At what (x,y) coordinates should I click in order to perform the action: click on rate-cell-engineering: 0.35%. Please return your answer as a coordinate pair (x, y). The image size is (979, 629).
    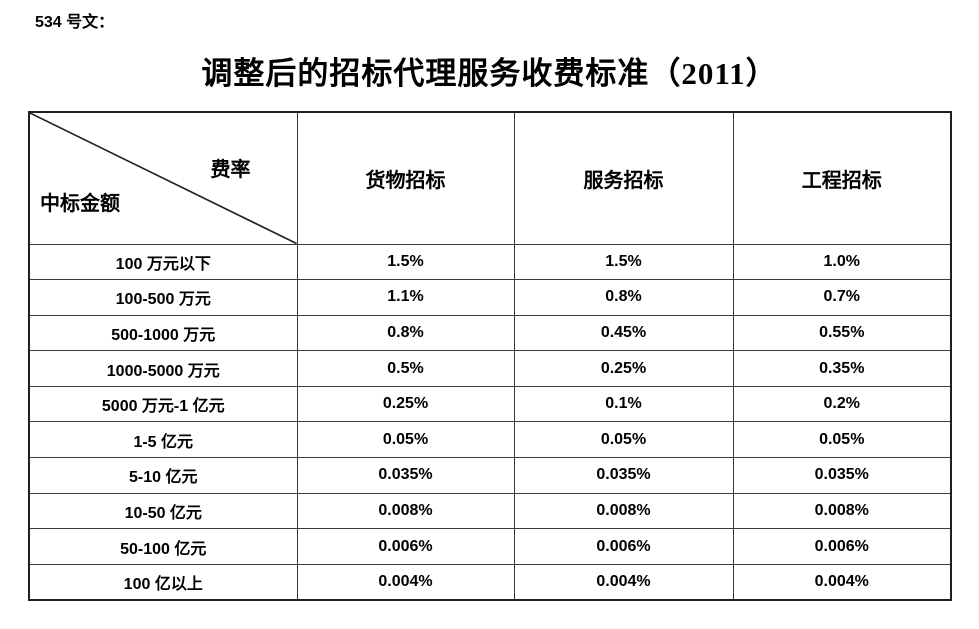
    Looking at the image, I should click on (842, 368).